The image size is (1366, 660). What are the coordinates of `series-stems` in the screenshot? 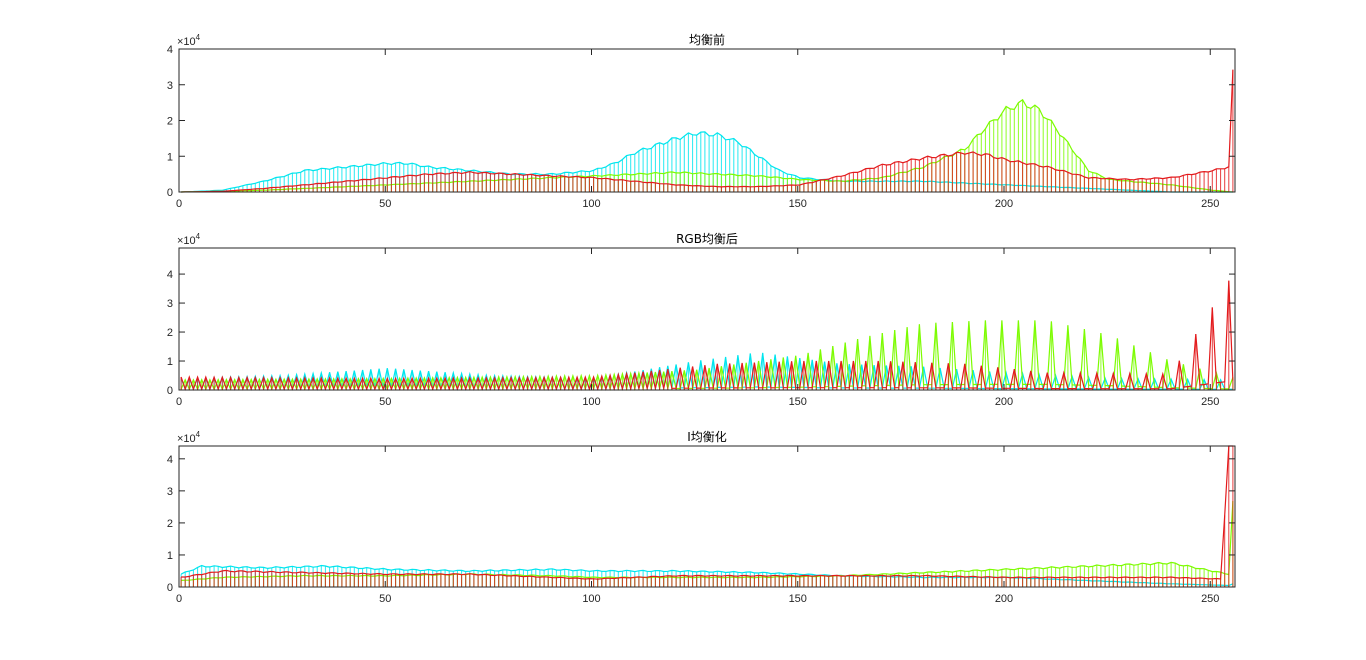 It's located at (709, 130).